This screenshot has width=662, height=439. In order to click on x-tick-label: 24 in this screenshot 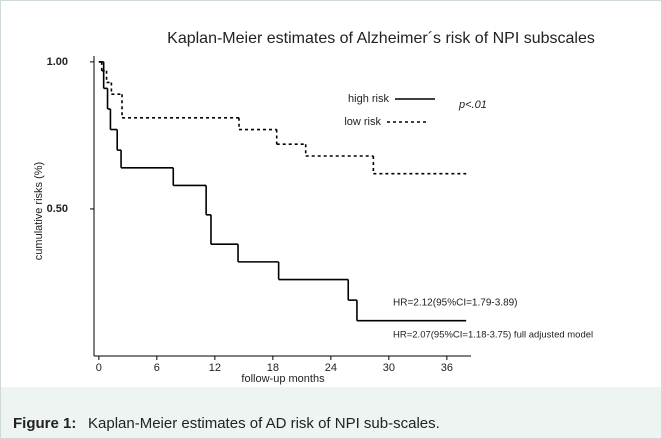, I will do `click(331, 368)`.